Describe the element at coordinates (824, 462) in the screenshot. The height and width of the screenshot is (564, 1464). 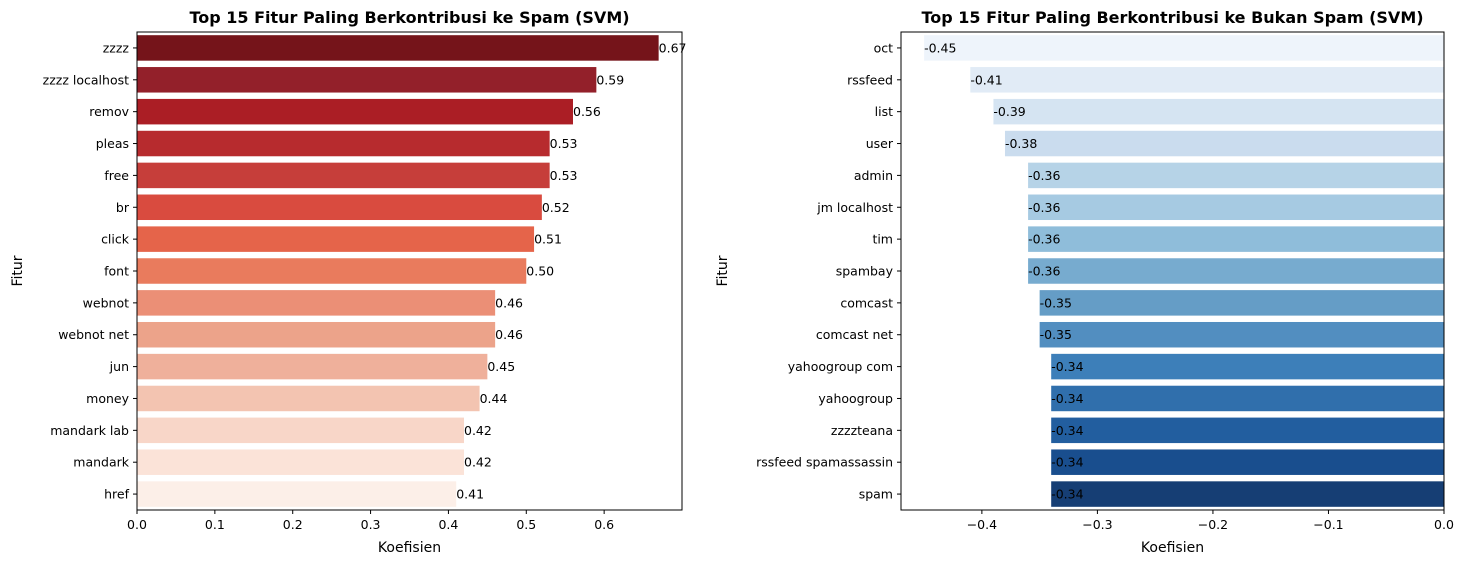
I see `y-tick-label: rssfeed spamassassin` at that location.